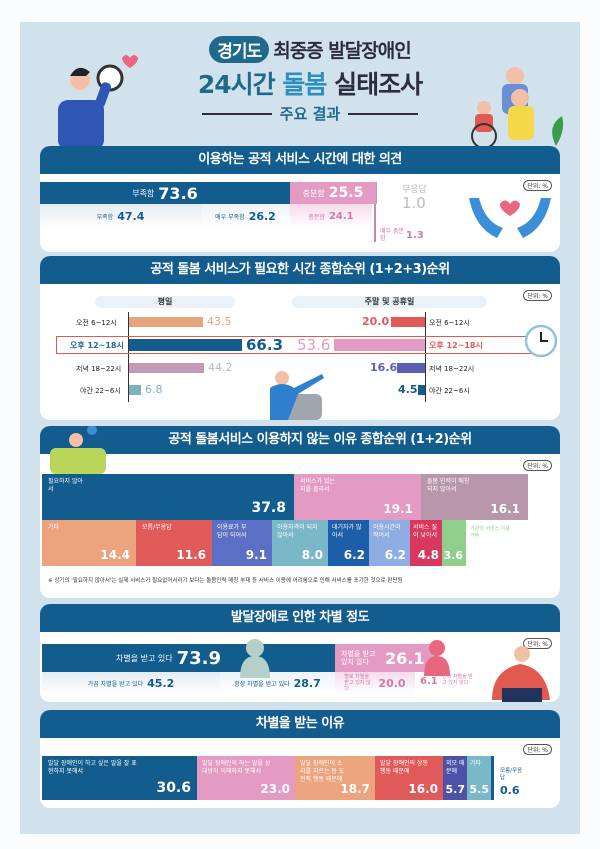 The height and width of the screenshot is (849, 600). I want to click on insufficient-sub1: 부족함 47.4, so click(120, 216).